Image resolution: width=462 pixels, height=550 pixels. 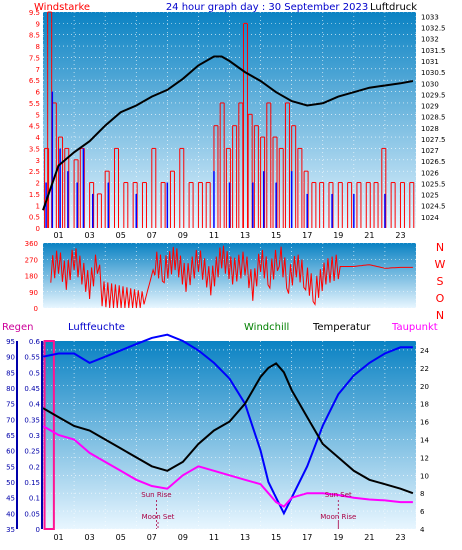 I want to click on pressure-tick-label: 1031, so click(x=430, y=62).